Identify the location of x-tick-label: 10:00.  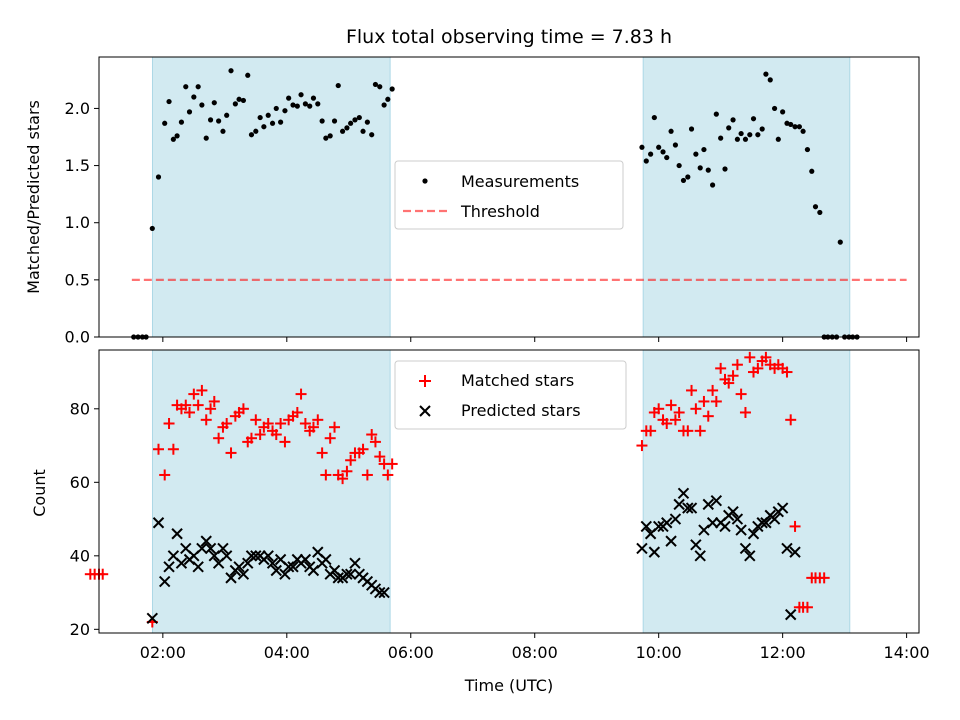
(659, 652).